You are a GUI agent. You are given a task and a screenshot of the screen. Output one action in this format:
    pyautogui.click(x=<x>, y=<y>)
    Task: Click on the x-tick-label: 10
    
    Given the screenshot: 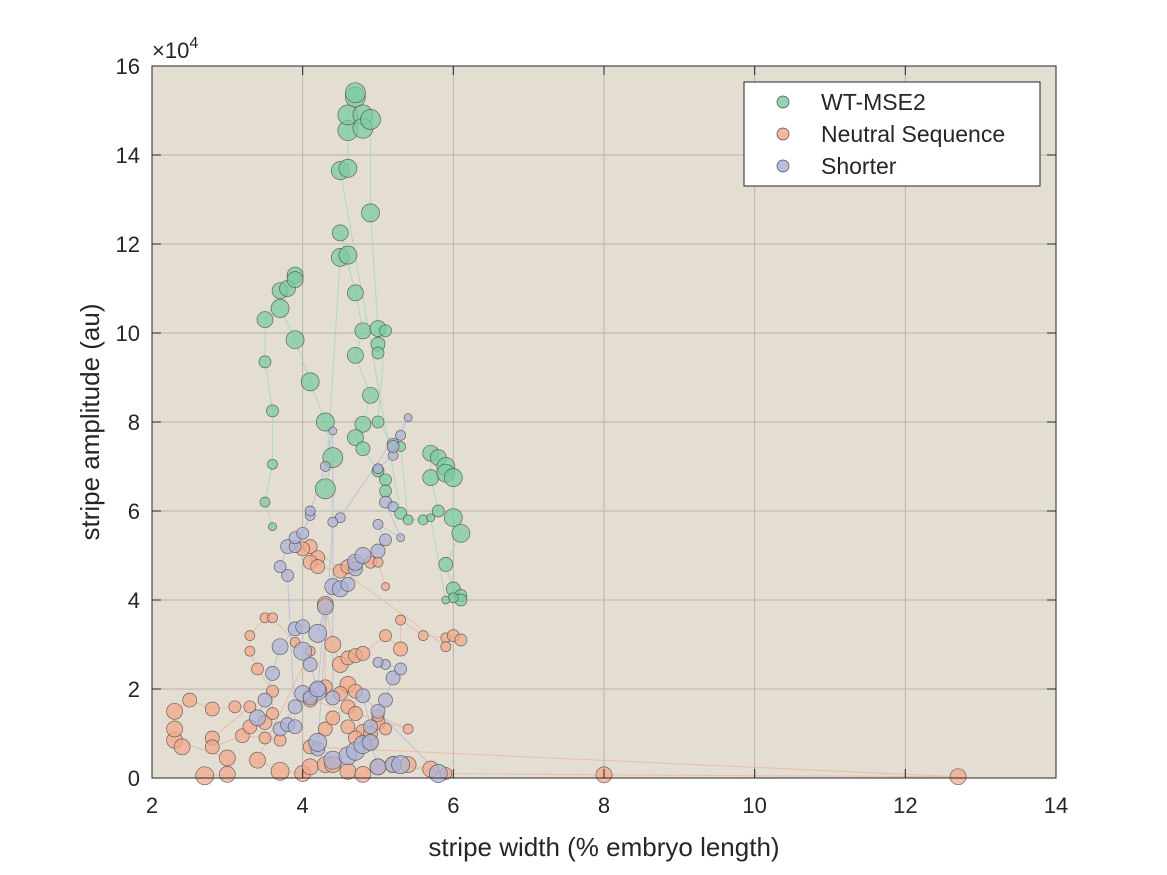 What is the action you would take?
    pyautogui.click(x=754, y=805)
    